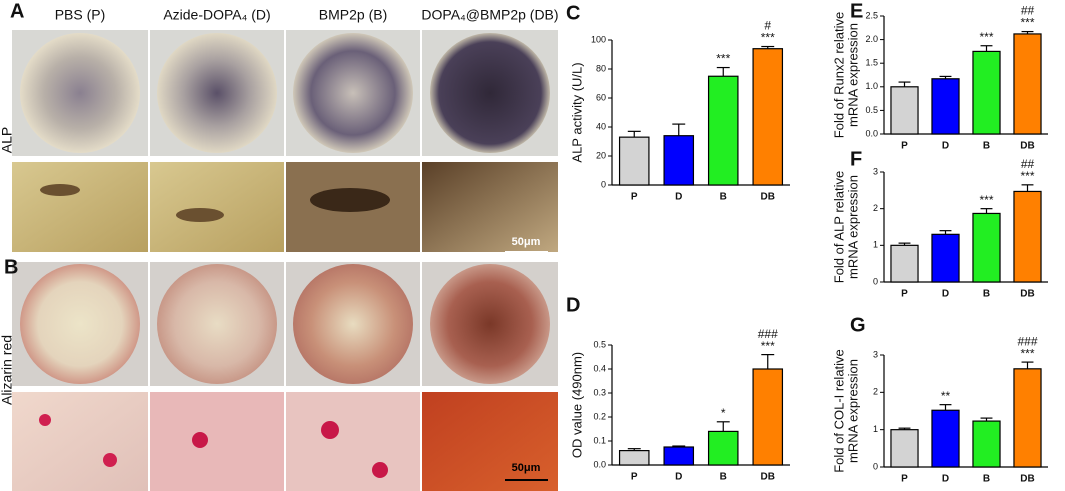  What do you see at coordinates (946, 396) in the screenshot?
I see `significance: **` at bounding box center [946, 396].